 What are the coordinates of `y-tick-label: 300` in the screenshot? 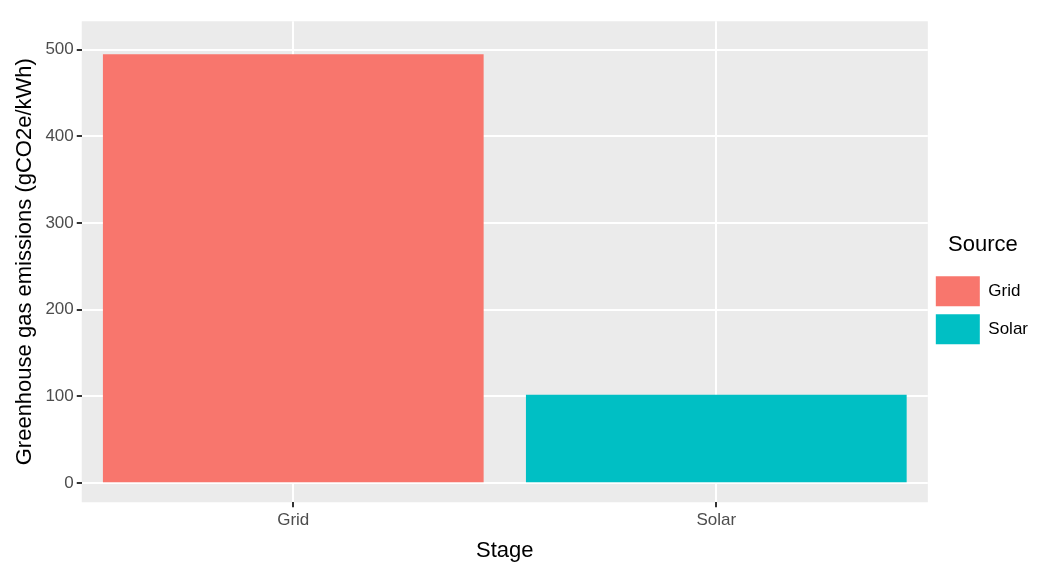 It's located at (59, 222).